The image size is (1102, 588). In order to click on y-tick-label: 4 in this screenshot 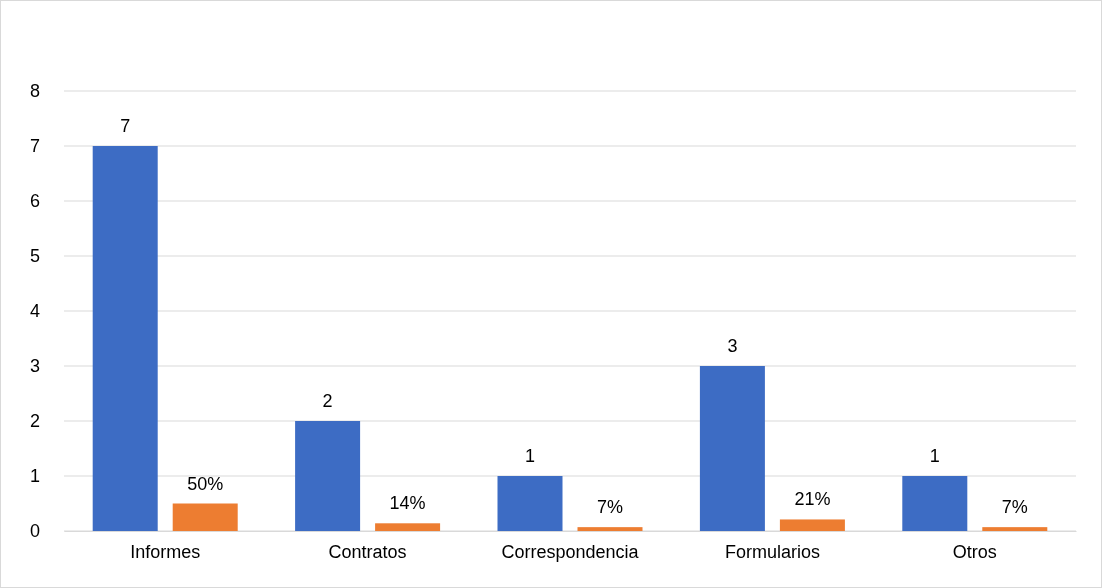, I will do `click(34, 311)`.